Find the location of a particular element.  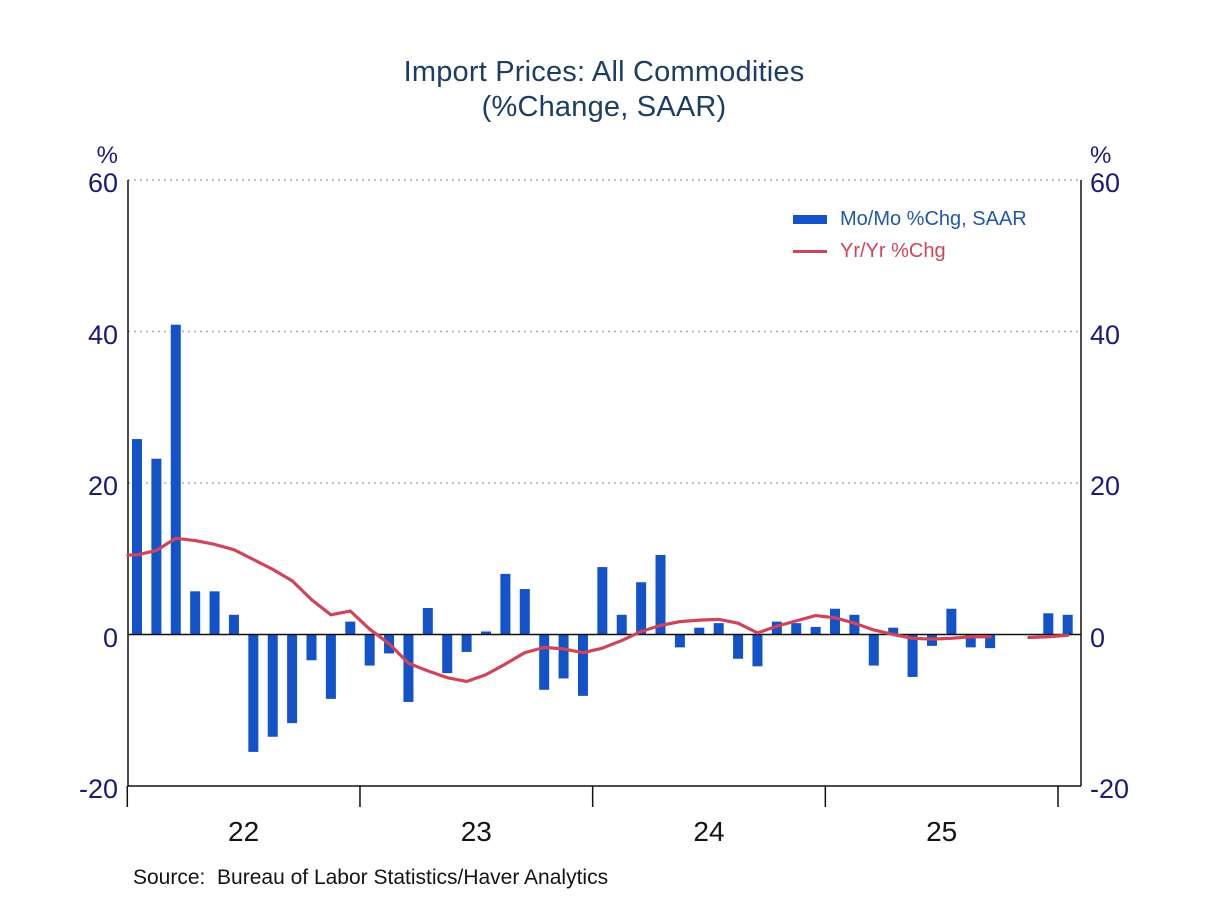

ytick-right--20: -20 is located at coordinates (1110, 789).